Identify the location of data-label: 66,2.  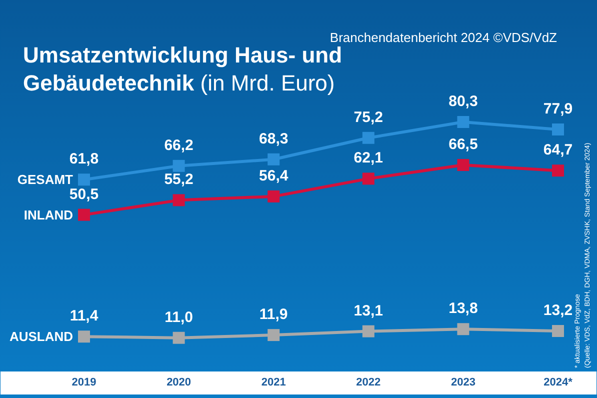
(179, 145).